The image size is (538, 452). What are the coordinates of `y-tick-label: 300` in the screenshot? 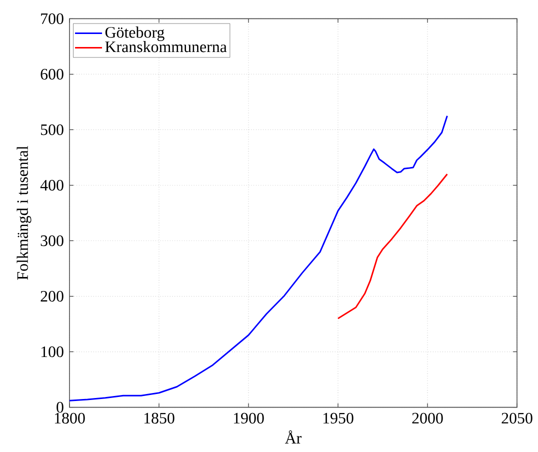 It's located at (52, 240).